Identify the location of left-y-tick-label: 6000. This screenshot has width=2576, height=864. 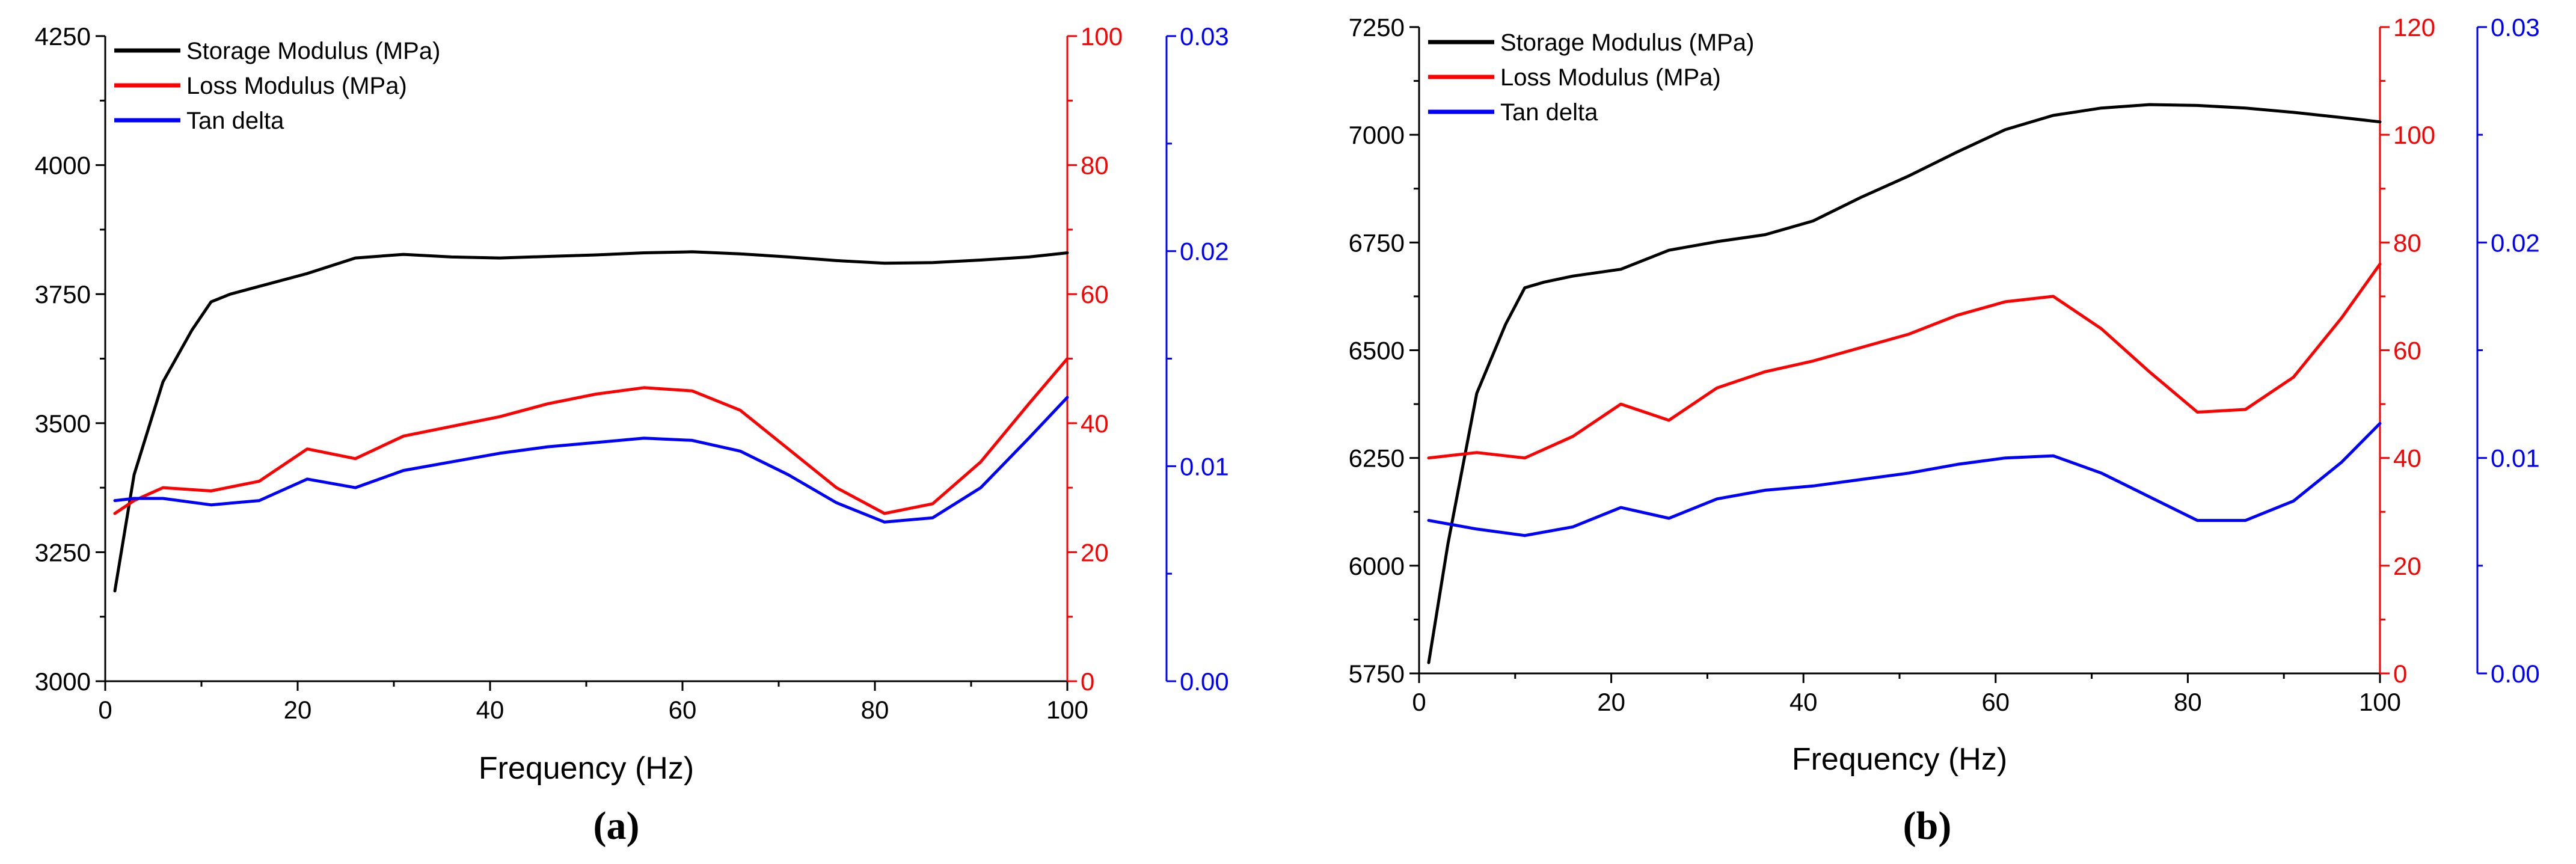
(1377, 566).